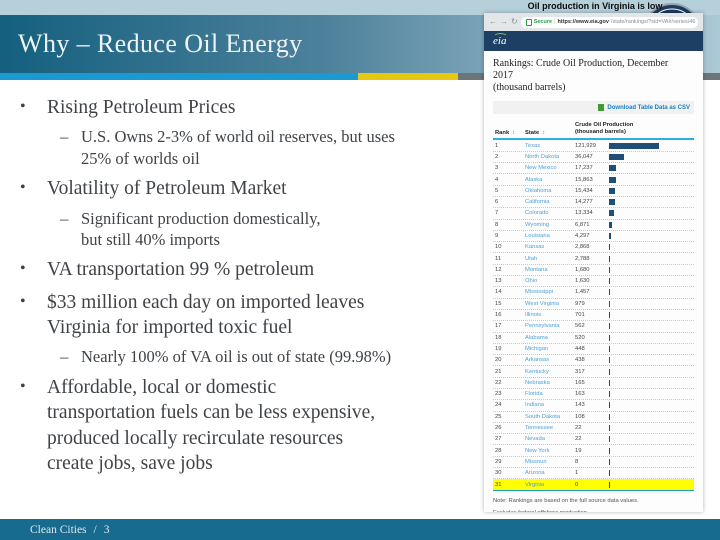 This screenshot has height=540, width=720. Describe the element at coordinates (531, 258) in the screenshot. I see `state-link: Utah` at that location.